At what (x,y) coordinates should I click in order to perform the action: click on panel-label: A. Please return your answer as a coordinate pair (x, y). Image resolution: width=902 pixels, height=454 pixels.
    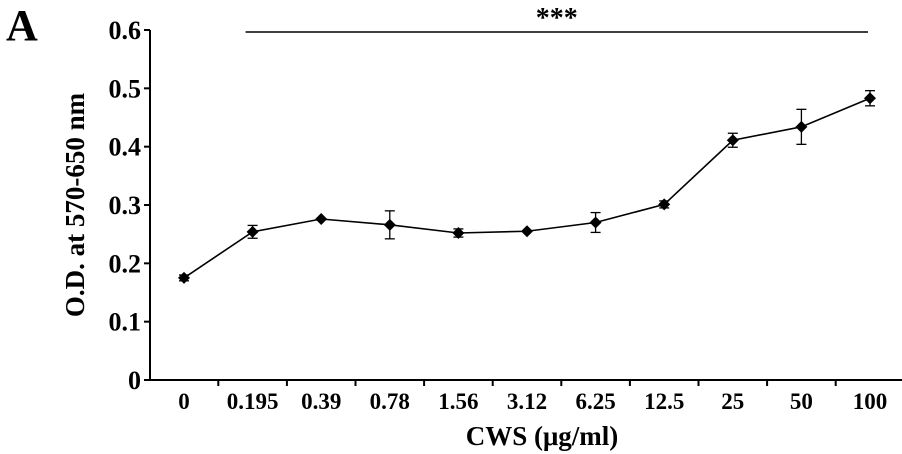
    Looking at the image, I should click on (22, 25).